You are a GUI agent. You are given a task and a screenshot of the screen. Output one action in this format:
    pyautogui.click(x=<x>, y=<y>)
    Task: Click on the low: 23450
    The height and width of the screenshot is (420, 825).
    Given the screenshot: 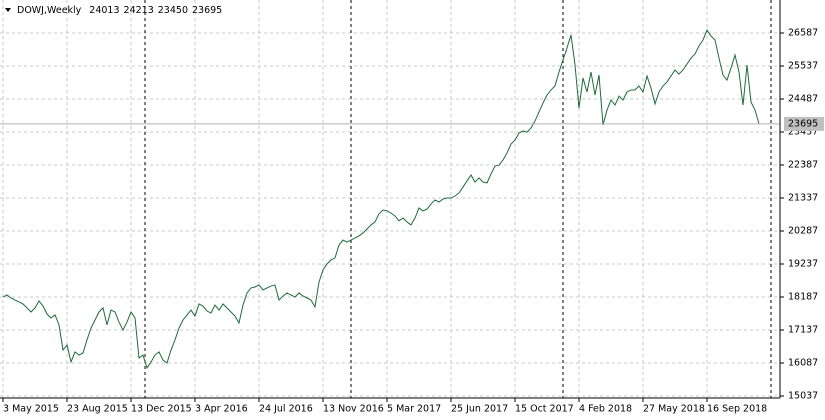 What is the action you would take?
    pyautogui.click(x=173, y=10)
    